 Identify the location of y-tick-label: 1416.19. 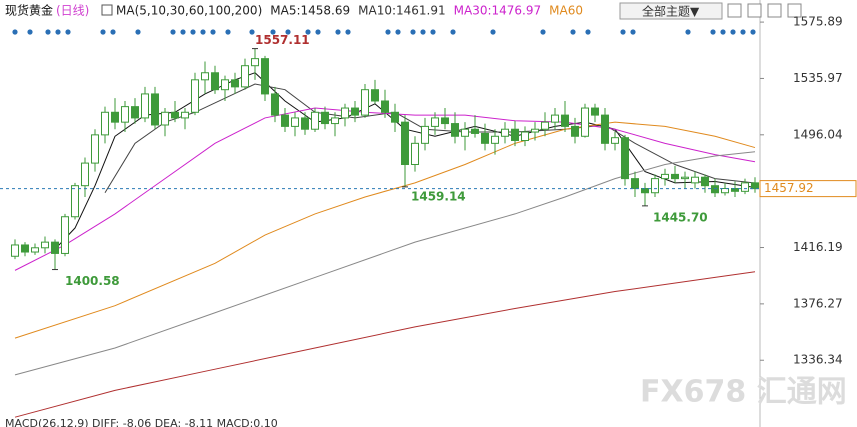
(818, 247).